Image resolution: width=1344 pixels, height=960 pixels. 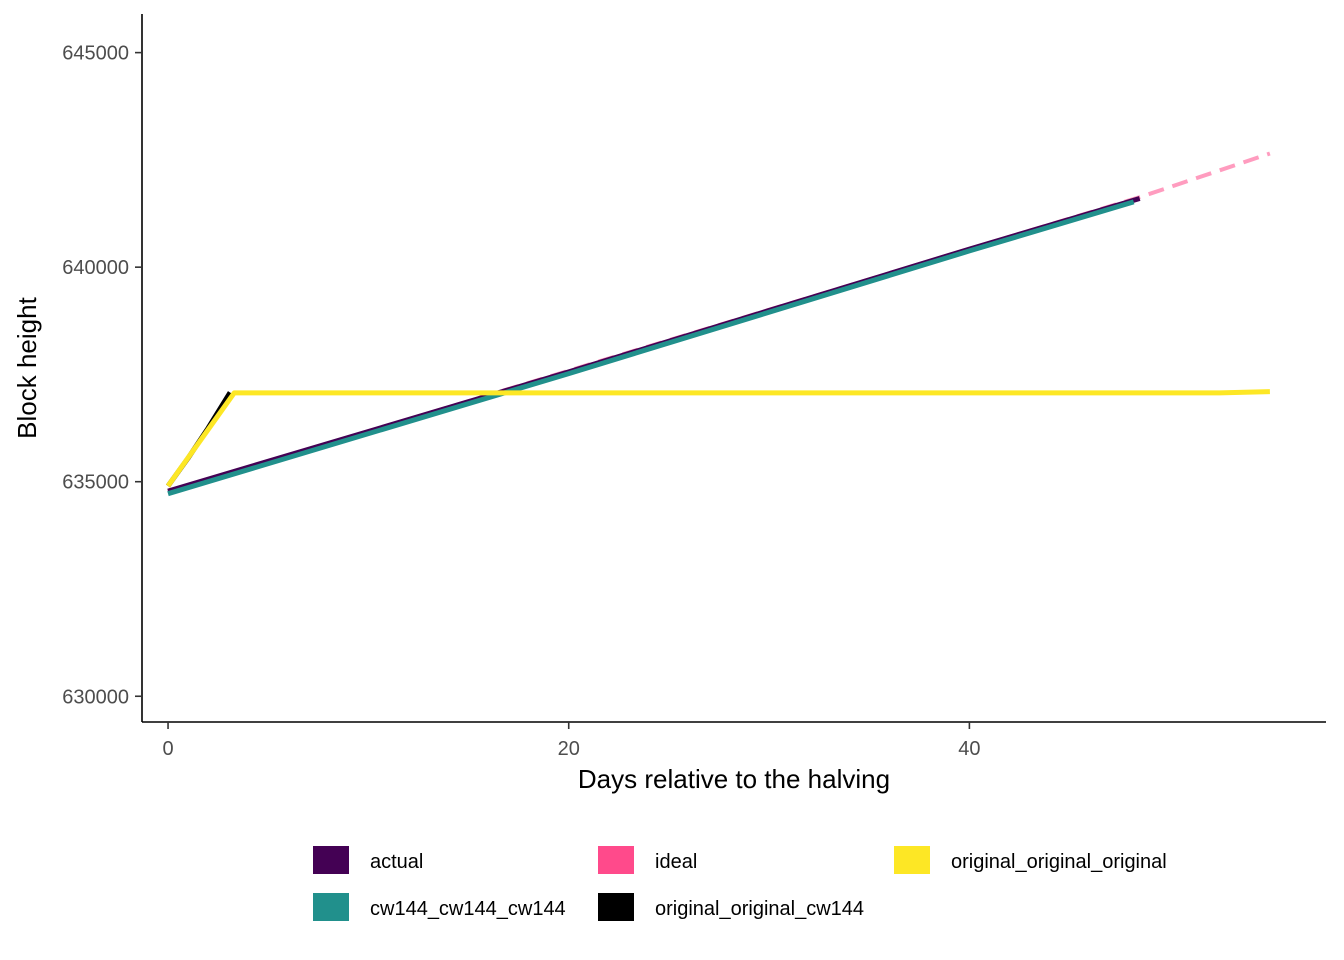 What do you see at coordinates (734, 779) in the screenshot?
I see `x-axis-title: Days relative to the halving` at bounding box center [734, 779].